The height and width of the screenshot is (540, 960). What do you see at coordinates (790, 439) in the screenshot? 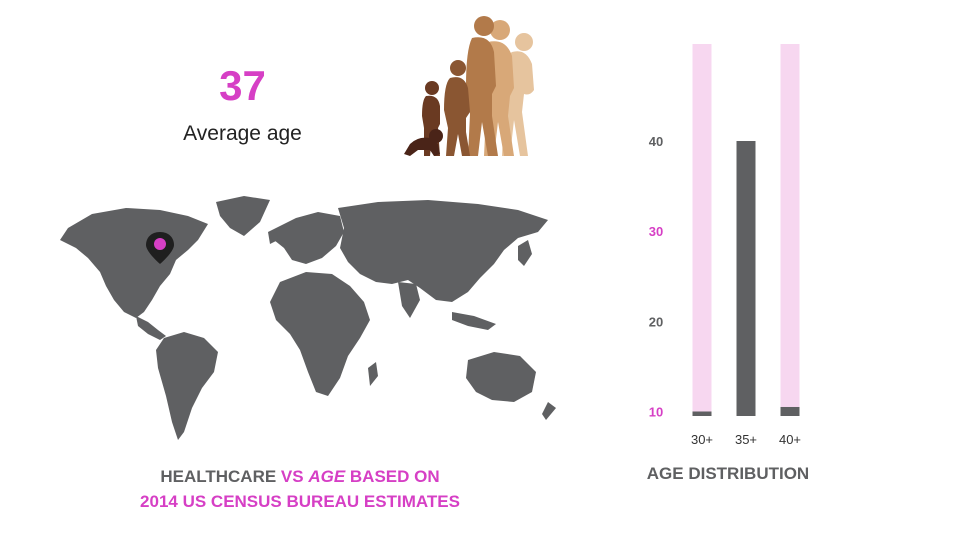
I see `x-tick-label: 40+` at bounding box center [790, 439].